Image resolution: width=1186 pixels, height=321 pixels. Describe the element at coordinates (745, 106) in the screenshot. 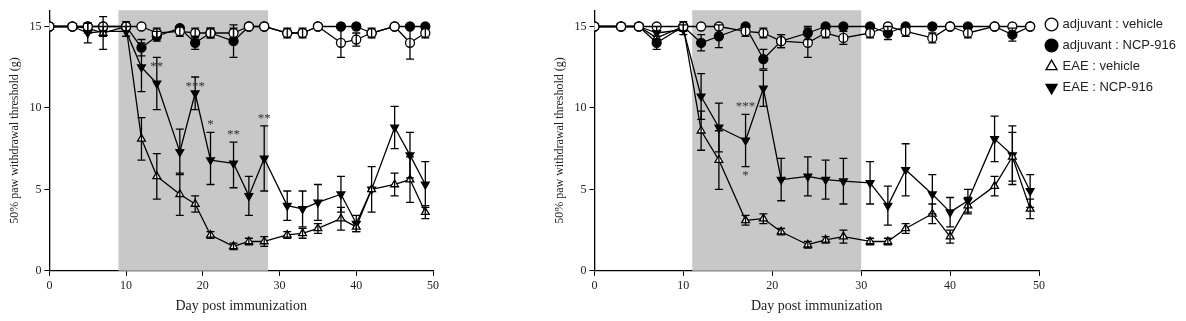

I see `annotation: ***` at that location.